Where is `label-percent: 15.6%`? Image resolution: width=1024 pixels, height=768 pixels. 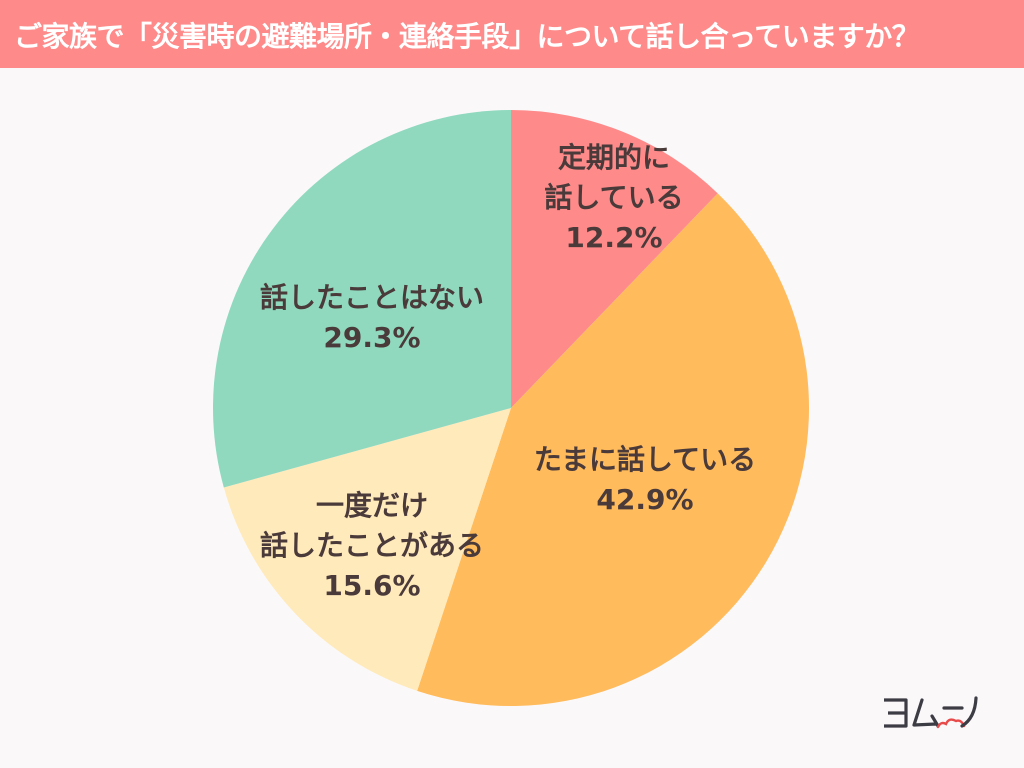
label-percent: 15.6% is located at coordinates (372, 585).